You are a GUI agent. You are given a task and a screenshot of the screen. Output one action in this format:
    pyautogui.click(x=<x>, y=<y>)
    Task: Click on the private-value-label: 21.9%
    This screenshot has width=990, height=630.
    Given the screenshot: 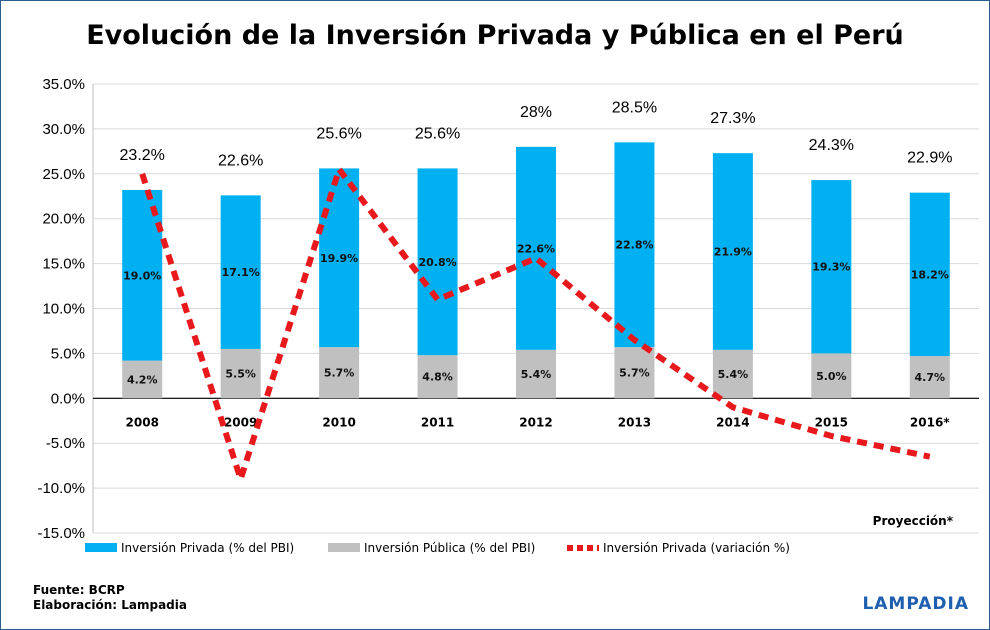 What is the action you would take?
    pyautogui.click(x=733, y=251)
    